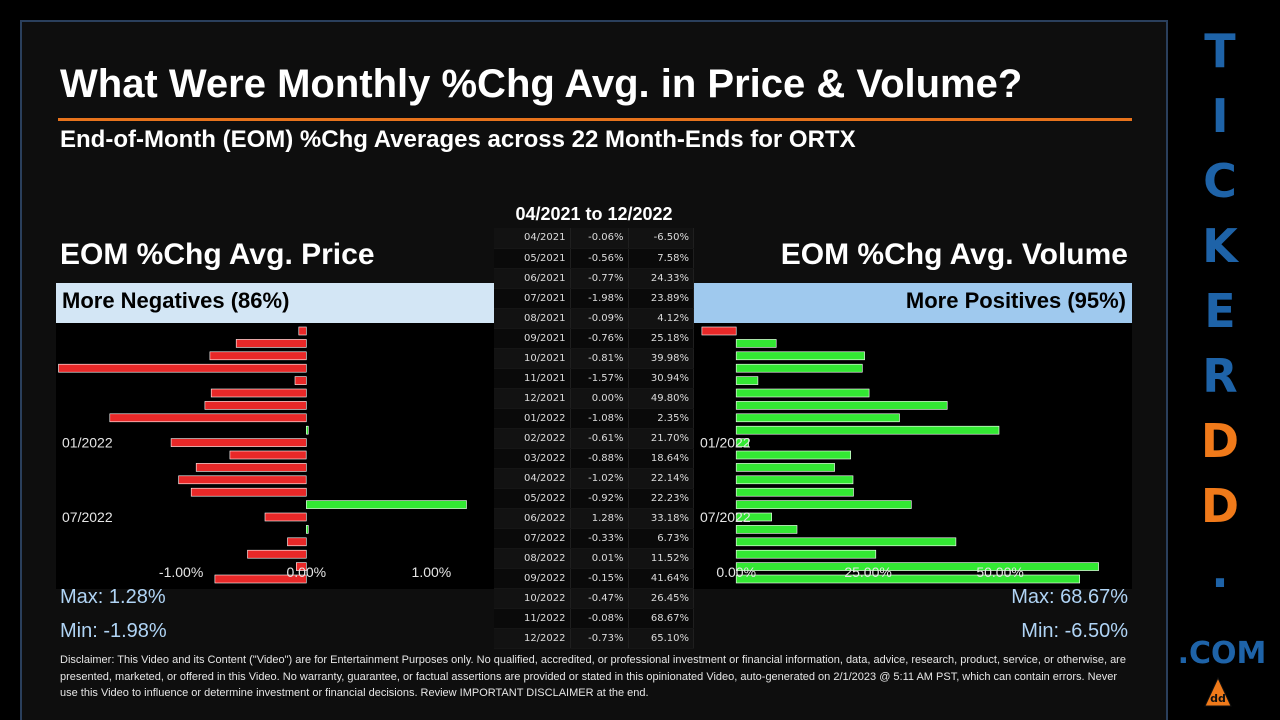 This screenshot has height=720, width=1280. What do you see at coordinates (599, 258) in the screenshot?
I see `table-cell-price: -0.56%` at bounding box center [599, 258].